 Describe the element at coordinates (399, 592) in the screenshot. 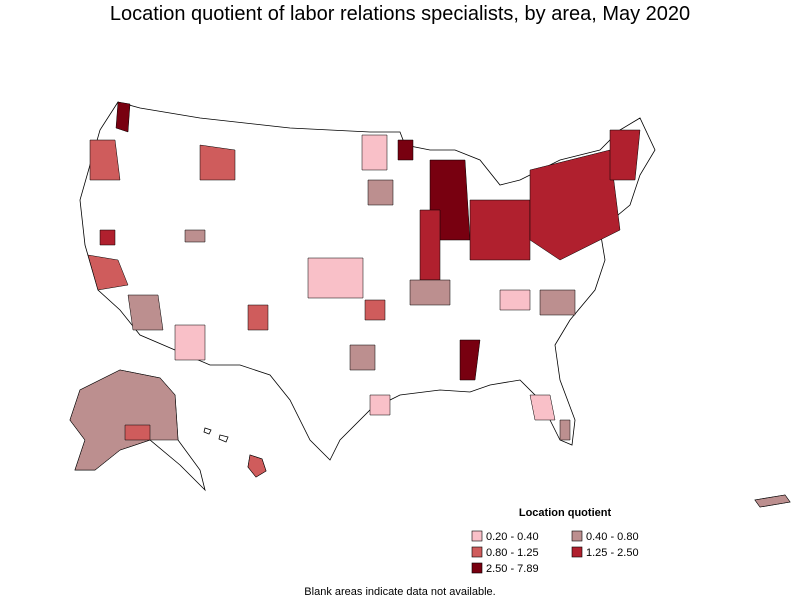

I see `footnote: Blank areas indicate data not available.` at that location.